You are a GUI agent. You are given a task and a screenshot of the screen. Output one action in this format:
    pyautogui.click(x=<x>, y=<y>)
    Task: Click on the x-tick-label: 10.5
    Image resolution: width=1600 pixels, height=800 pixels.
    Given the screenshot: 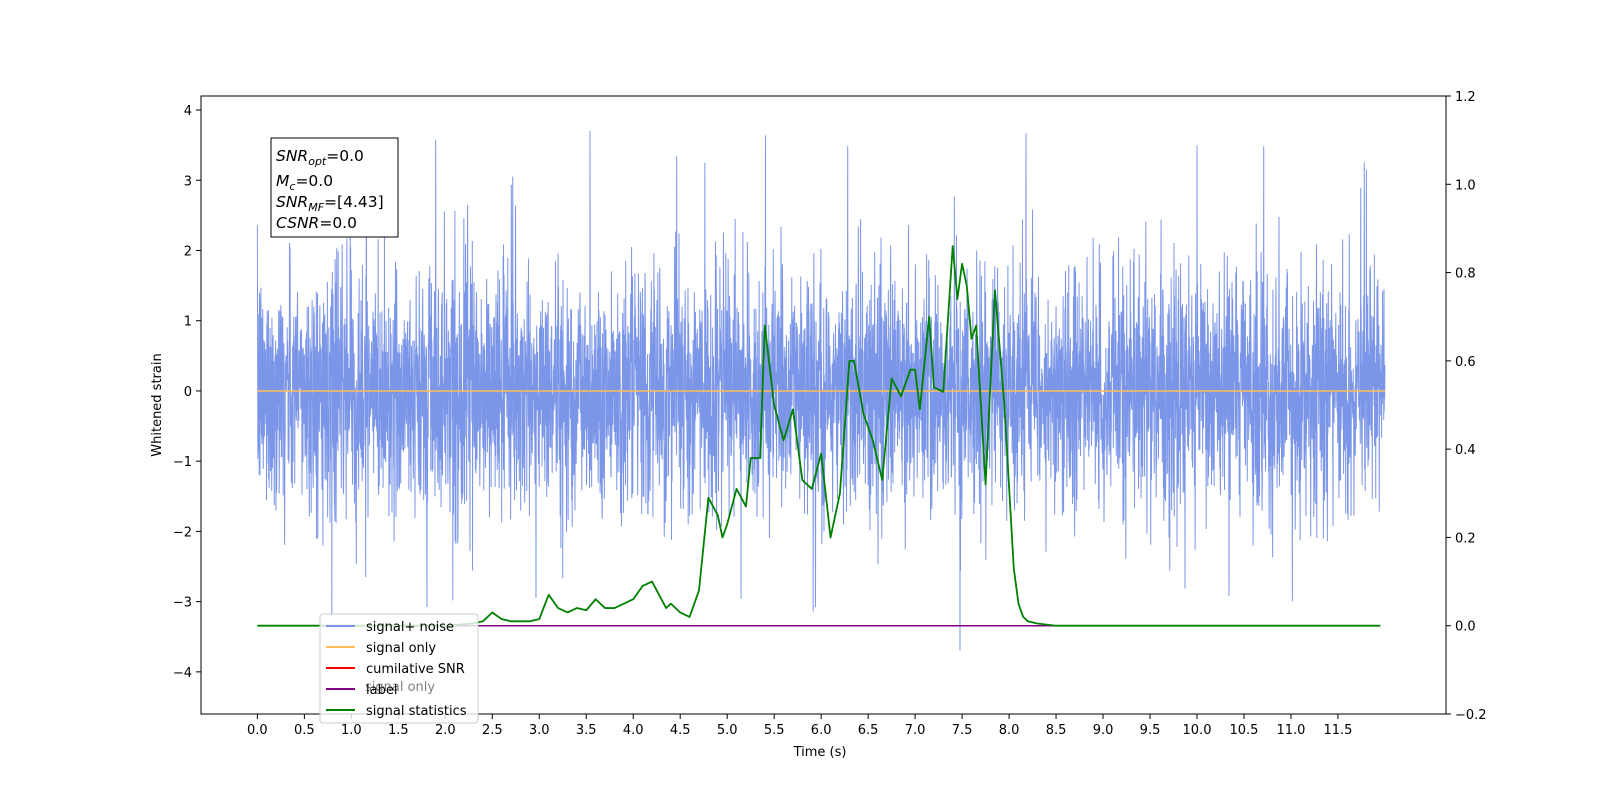 What is the action you would take?
    pyautogui.click(x=1244, y=730)
    